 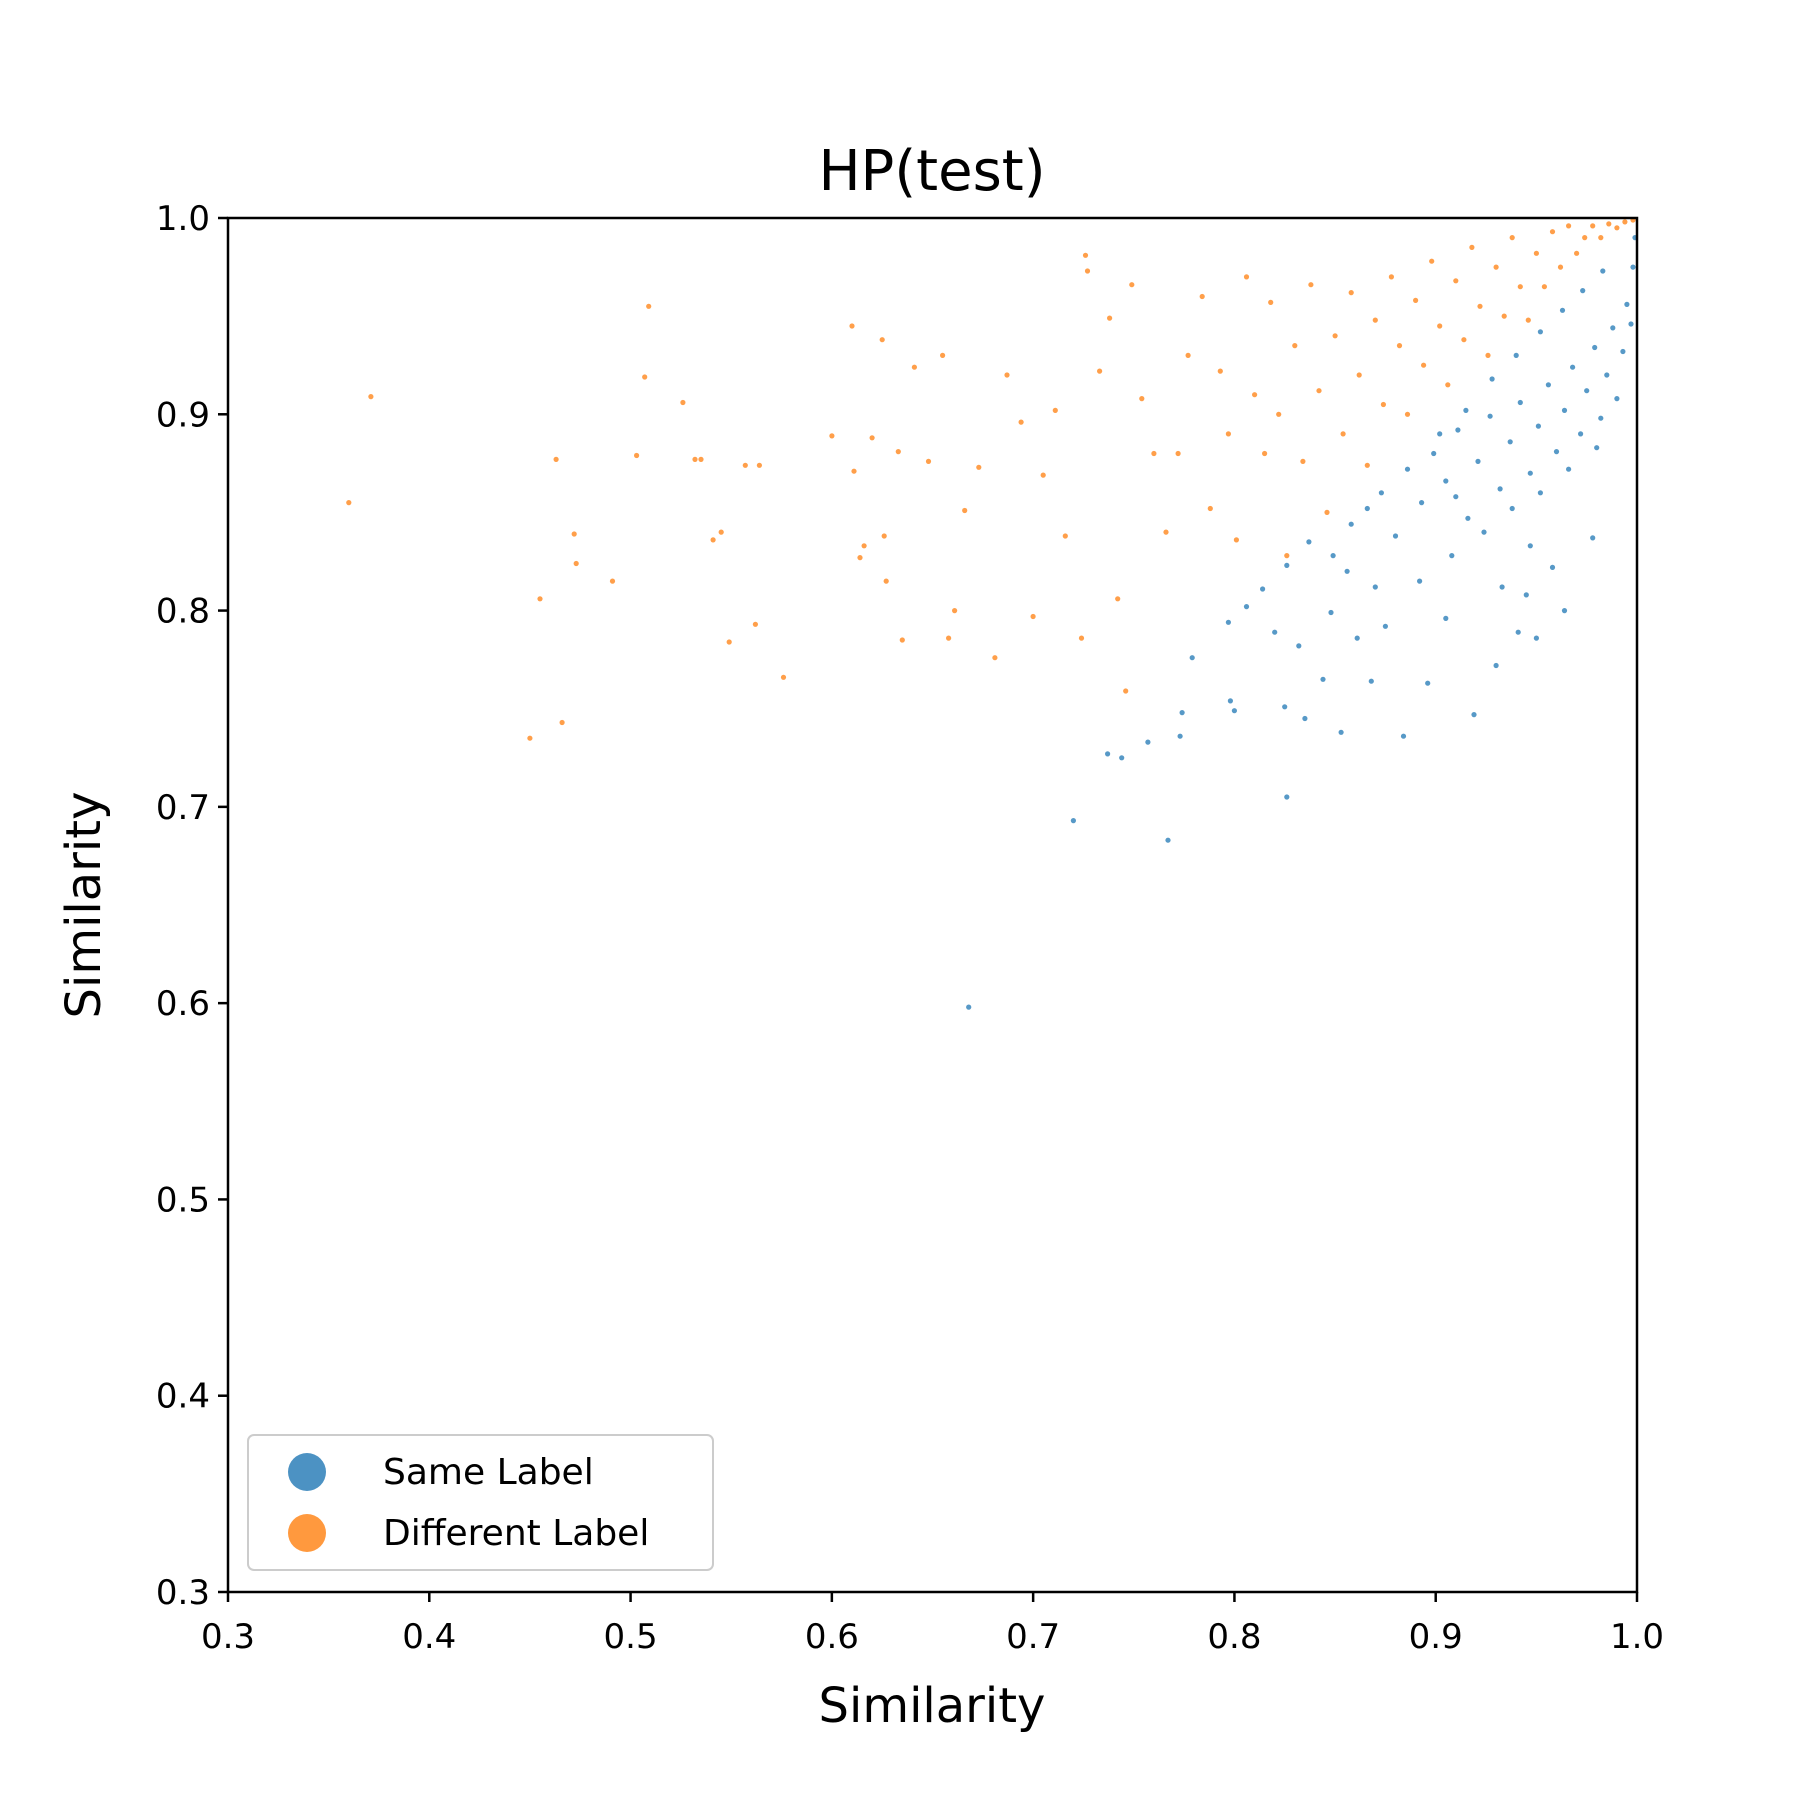 What do you see at coordinates (631, 1637) in the screenshot?
I see `x-tick-label-2: 0.5` at bounding box center [631, 1637].